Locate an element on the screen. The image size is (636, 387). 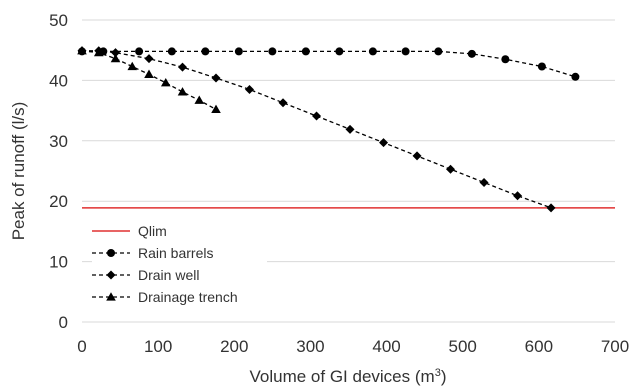
legend-label-drainage-trench: Drainage trench is located at coordinates (188, 297).